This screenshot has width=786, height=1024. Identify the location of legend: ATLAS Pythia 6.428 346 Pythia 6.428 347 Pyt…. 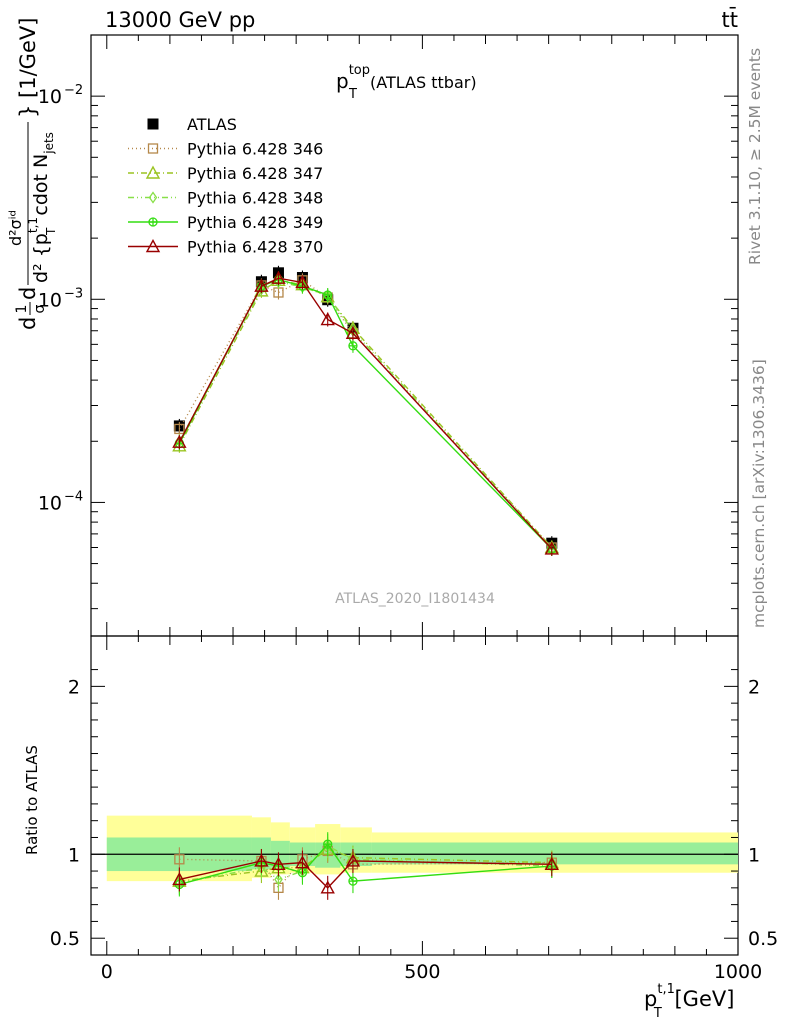
(225, 186).